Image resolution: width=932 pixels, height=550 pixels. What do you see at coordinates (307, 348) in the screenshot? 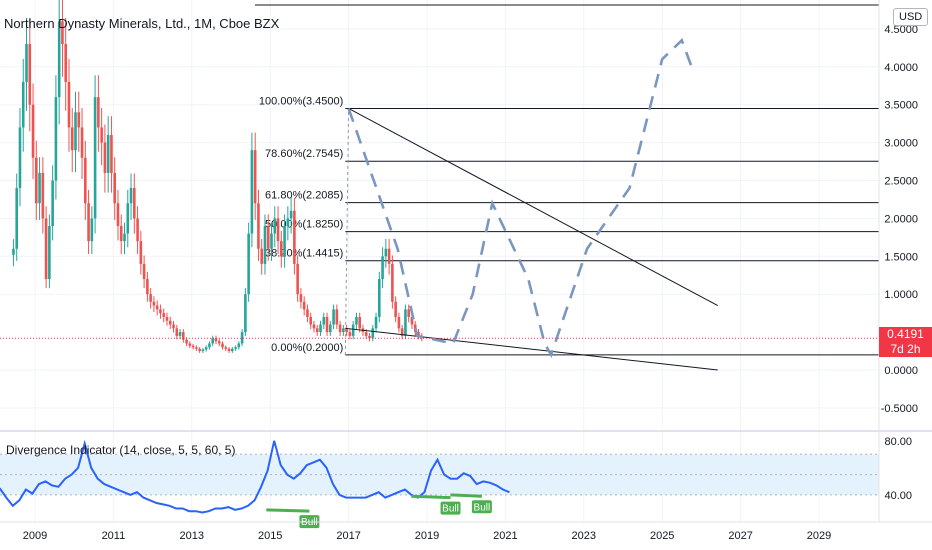
I see `fib-level-label: 0.00%(0.2000)` at bounding box center [307, 348].